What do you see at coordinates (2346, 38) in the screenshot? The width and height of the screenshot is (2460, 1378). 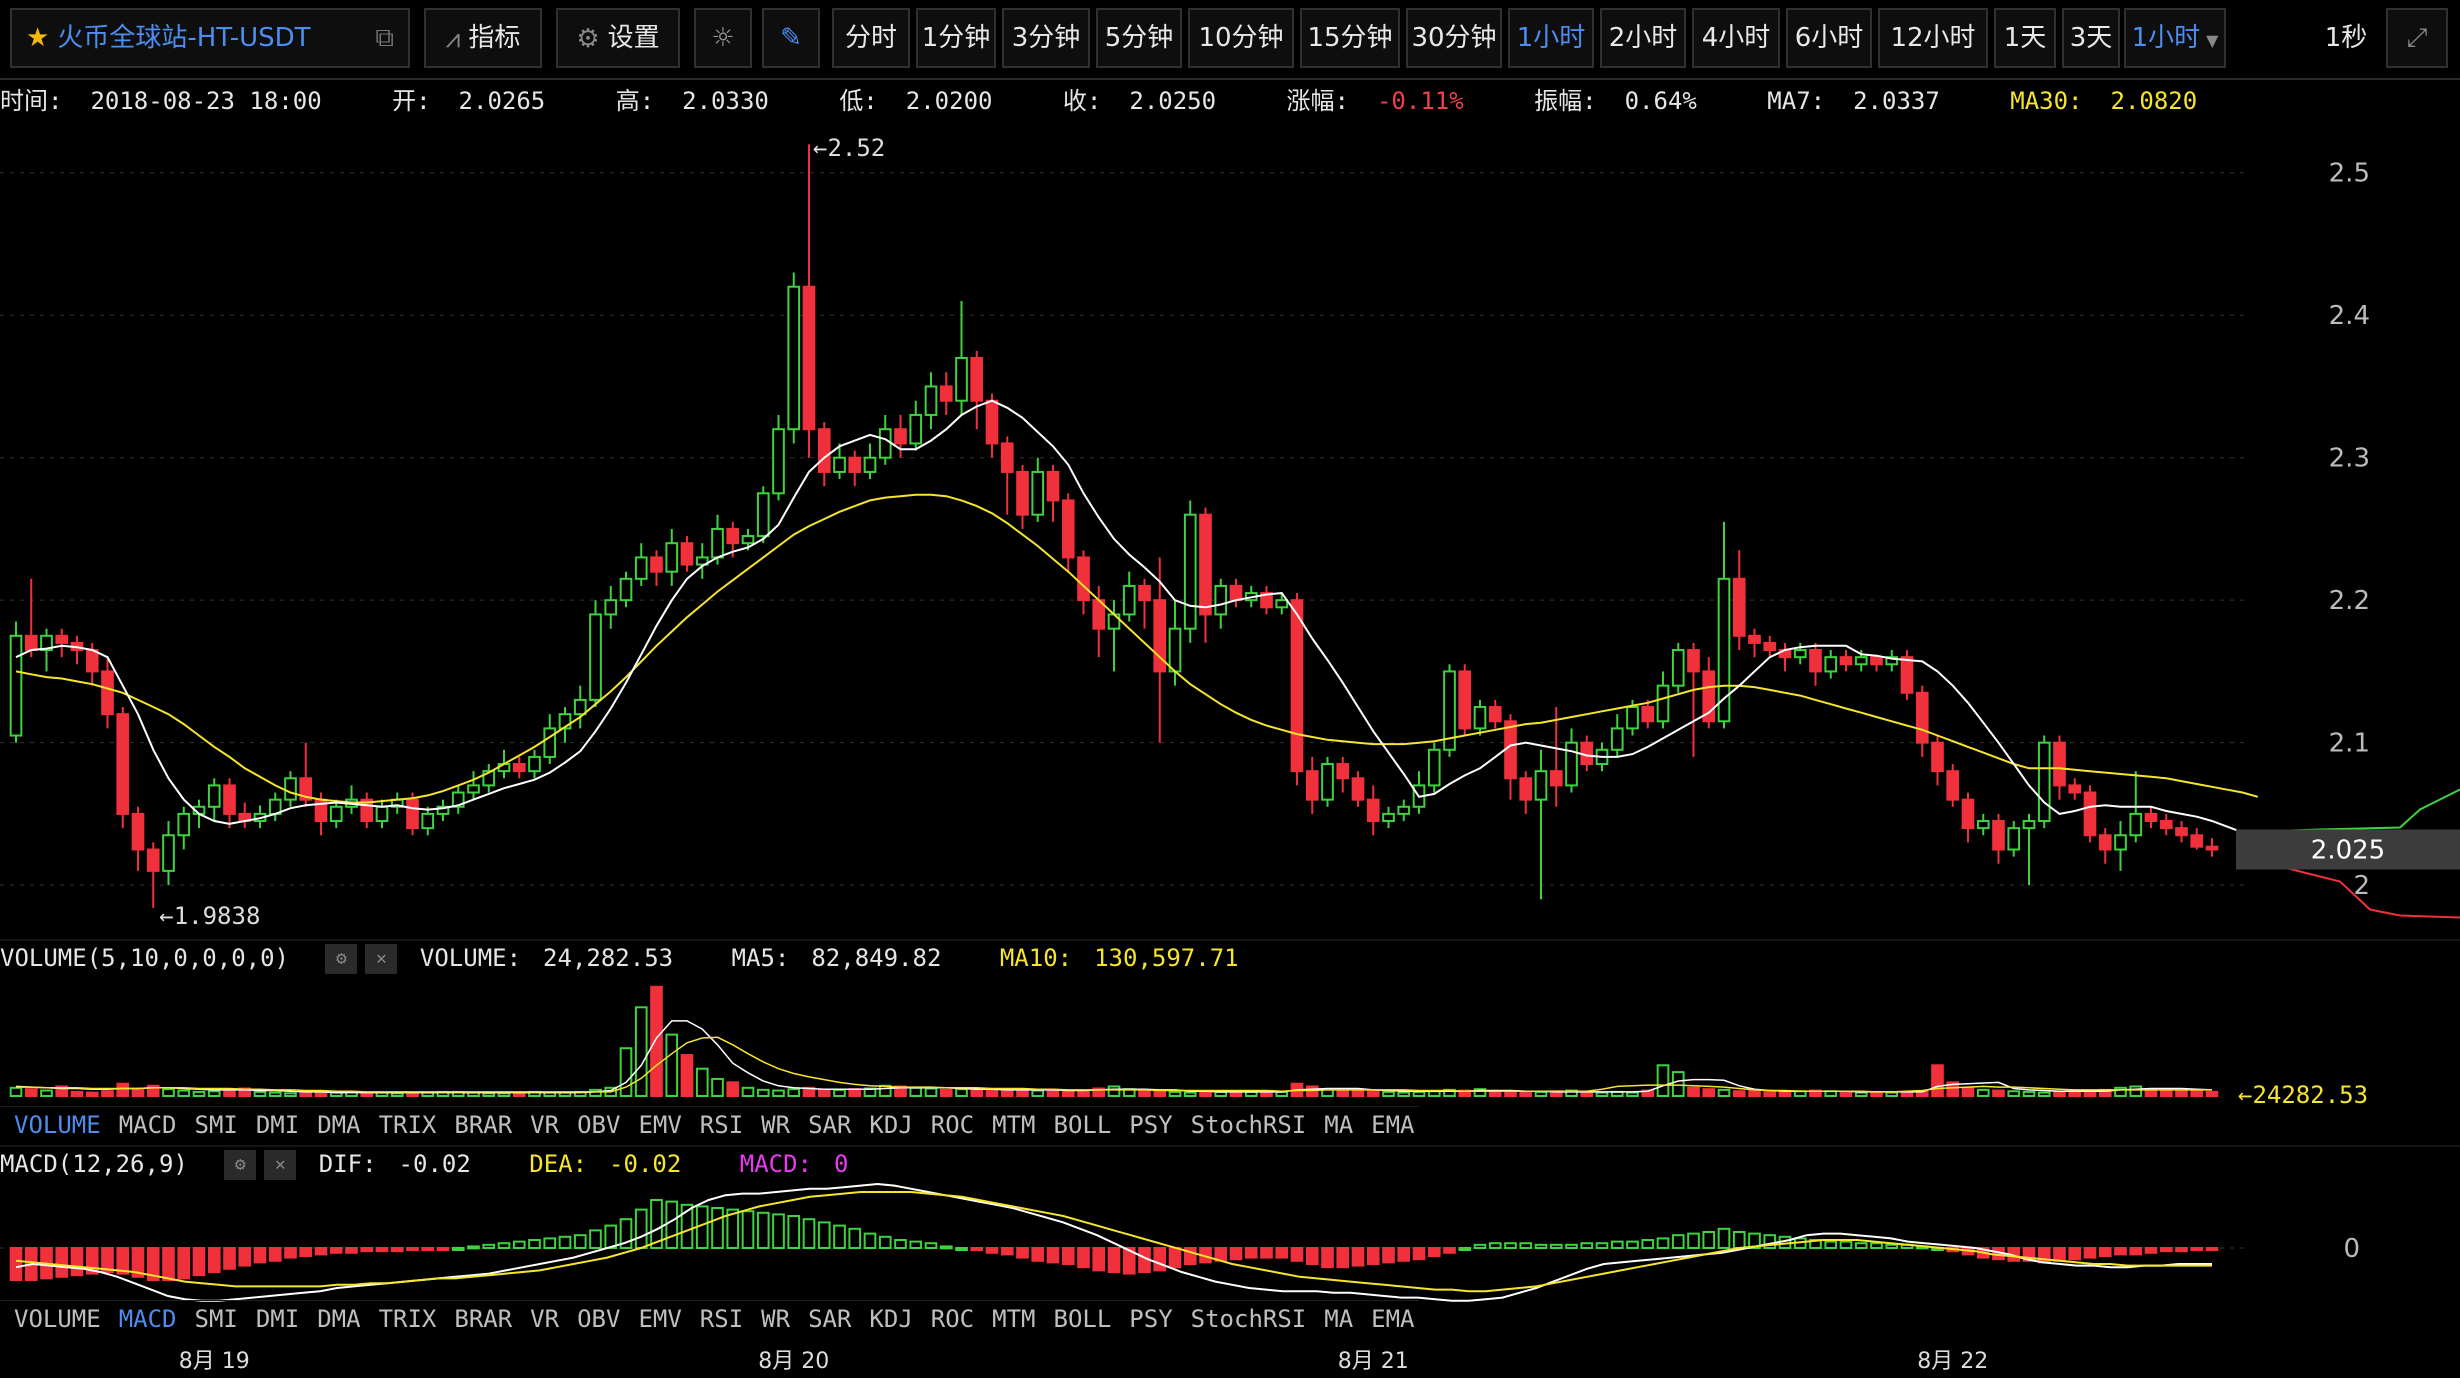 I see `refresh-rate: 1秒` at bounding box center [2346, 38].